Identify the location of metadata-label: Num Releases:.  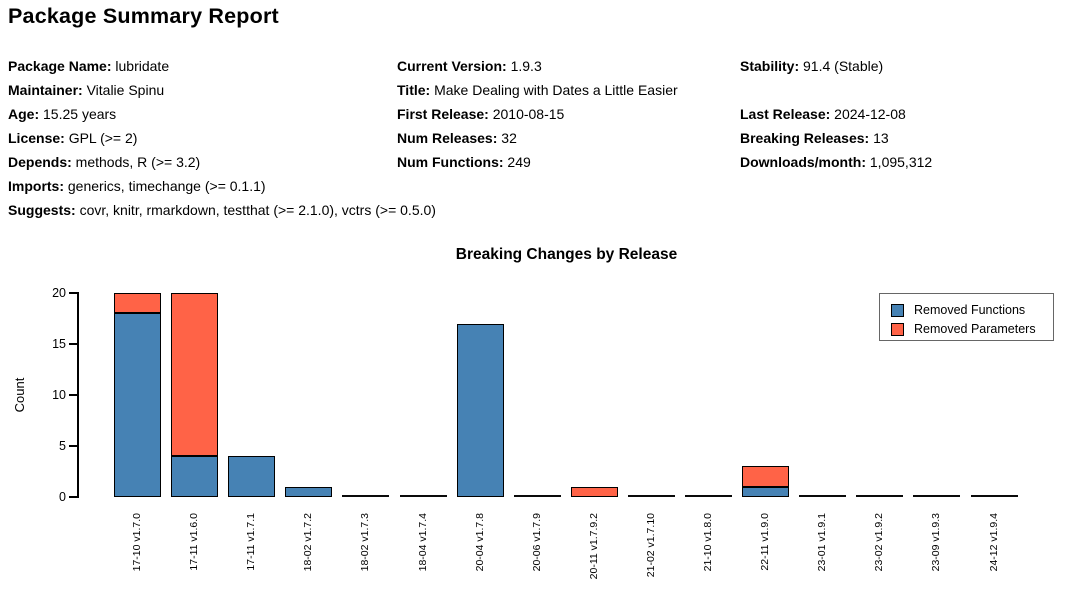
(447, 138).